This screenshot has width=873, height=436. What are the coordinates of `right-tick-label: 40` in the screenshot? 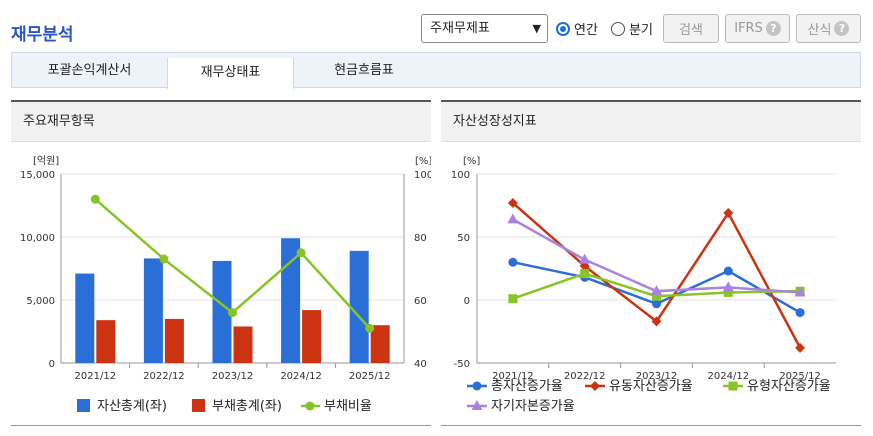 It's located at (420, 364).